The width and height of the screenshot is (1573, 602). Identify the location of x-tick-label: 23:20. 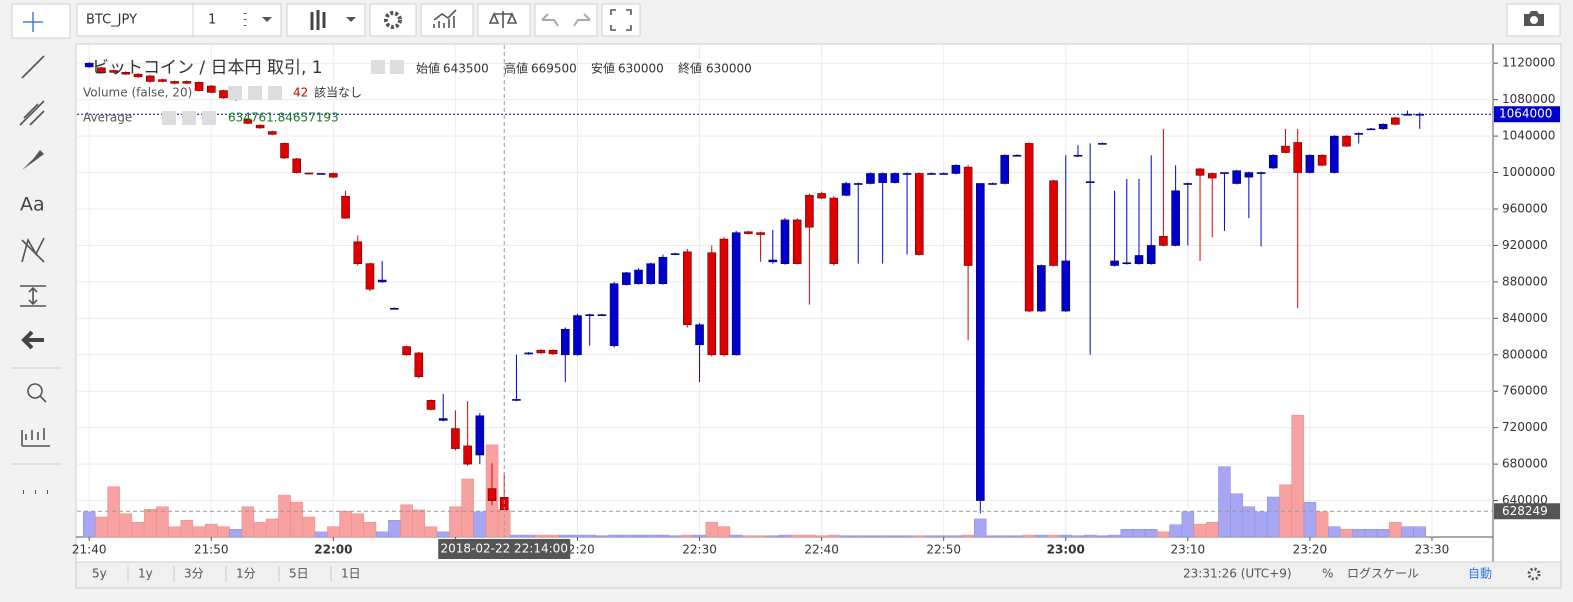
(1310, 550).